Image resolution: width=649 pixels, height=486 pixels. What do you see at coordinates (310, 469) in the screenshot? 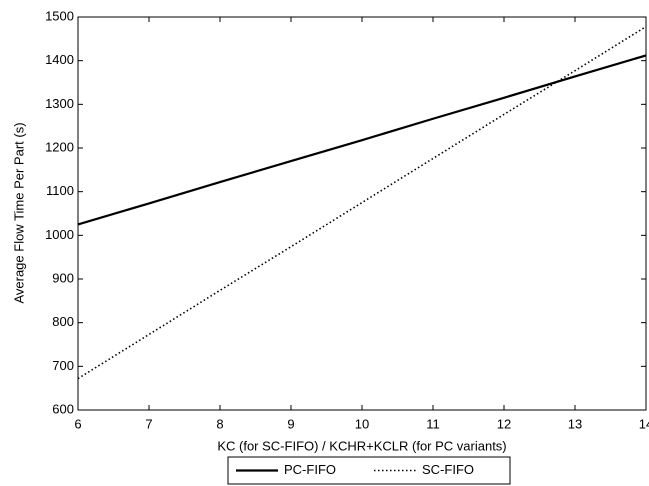
I see `legend-label: PC-FIFO` at bounding box center [310, 469].